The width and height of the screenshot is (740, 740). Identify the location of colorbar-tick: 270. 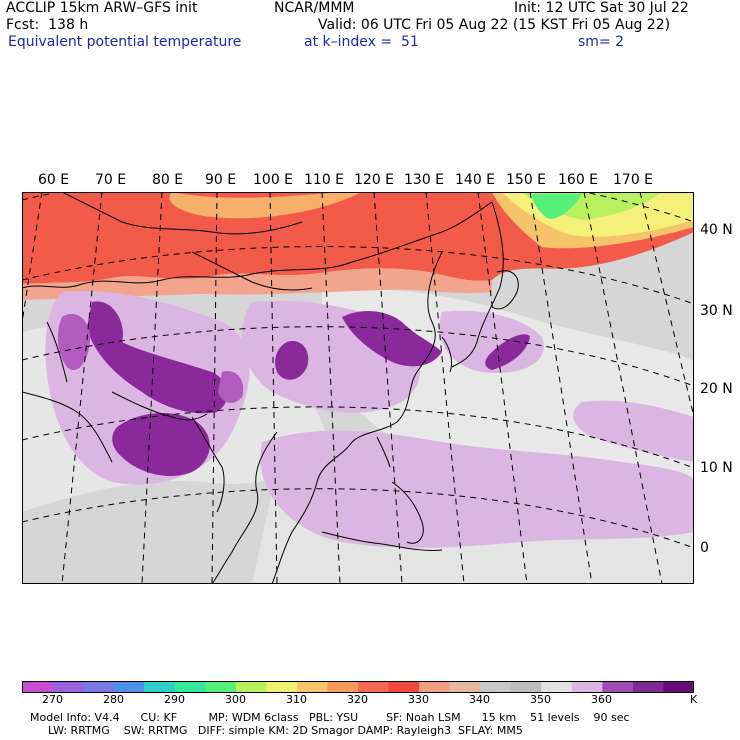
(52, 699).